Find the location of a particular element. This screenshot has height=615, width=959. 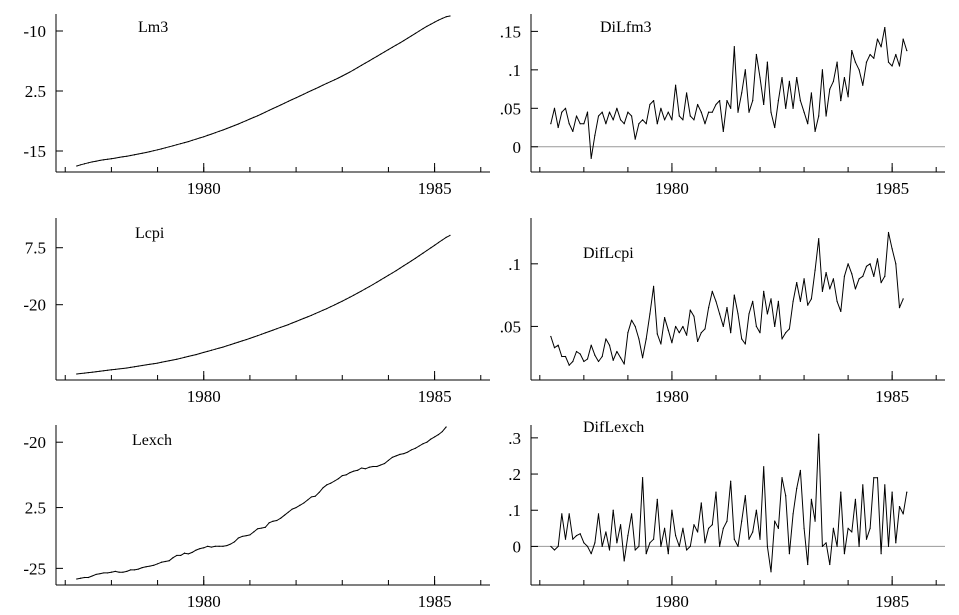

y-tick-label: -25 is located at coordinates (34, 568).